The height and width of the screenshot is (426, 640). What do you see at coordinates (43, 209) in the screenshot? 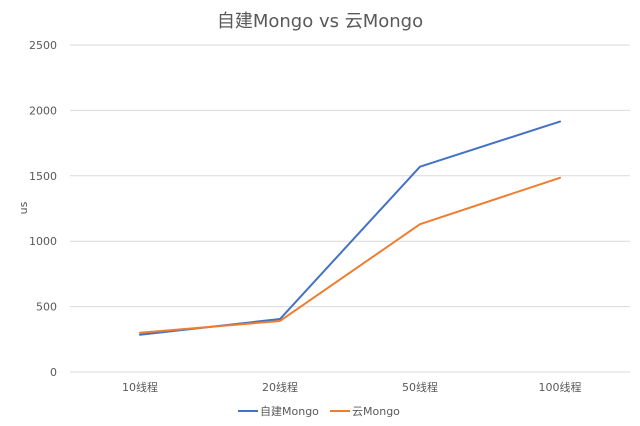
I see `y-axis-ticks: 0 500 1000 1500 2000 2500` at bounding box center [43, 209].